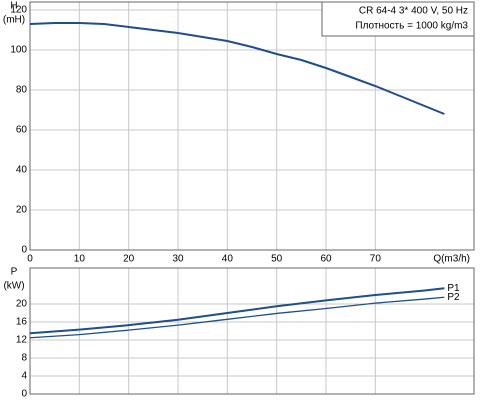  I want to click on x-tick-label: 20, so click(129, 259).